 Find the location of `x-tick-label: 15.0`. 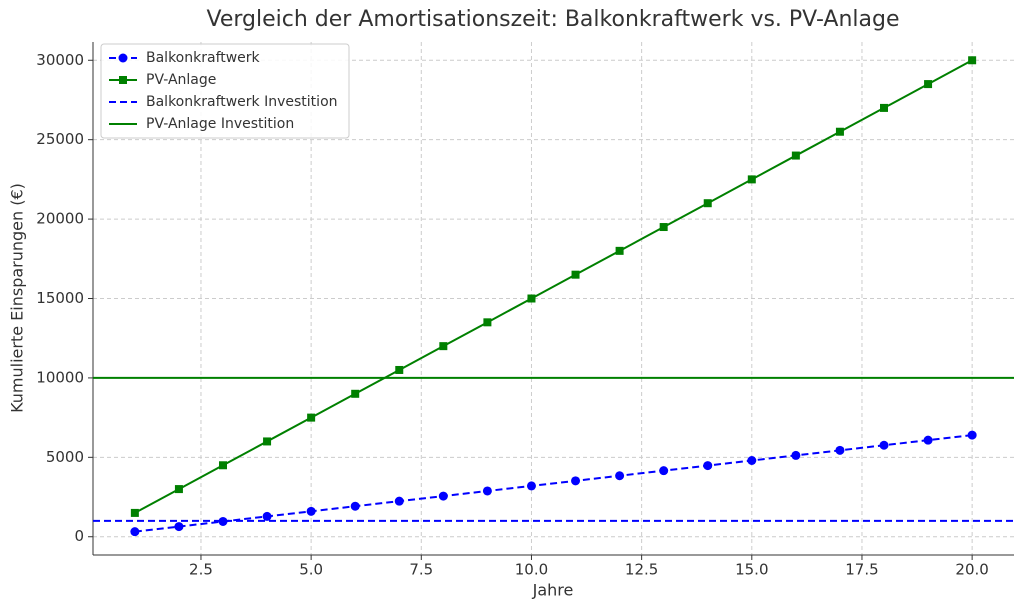

x-tick-label: 15.0 is located at coordinates (751, 570).